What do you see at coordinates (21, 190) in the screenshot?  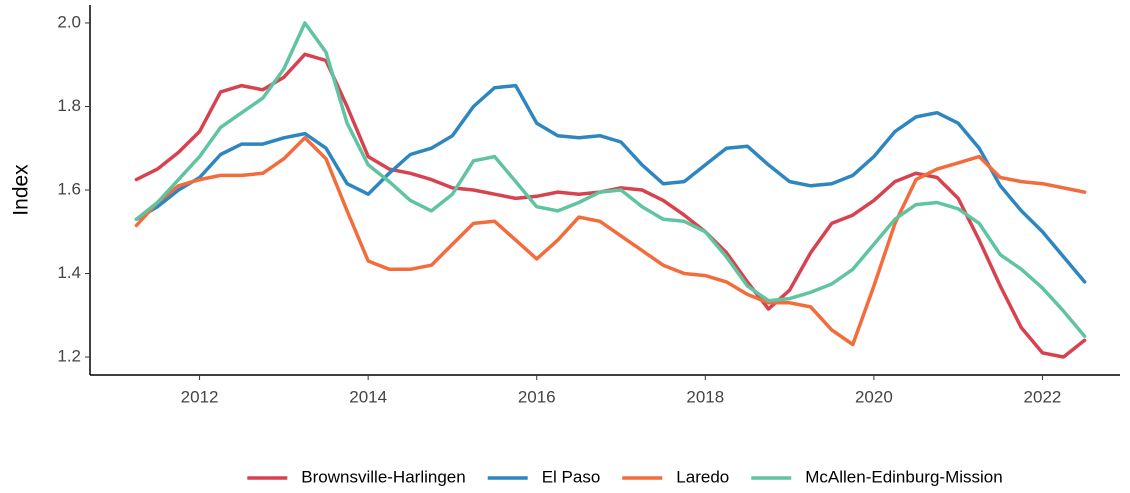 I see `y-axis-title: Index` at bounding box center [21, 190].